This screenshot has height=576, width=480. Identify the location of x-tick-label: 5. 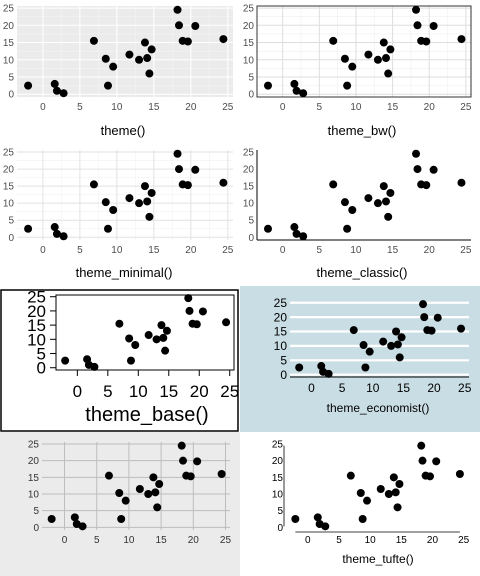
(107, 391).